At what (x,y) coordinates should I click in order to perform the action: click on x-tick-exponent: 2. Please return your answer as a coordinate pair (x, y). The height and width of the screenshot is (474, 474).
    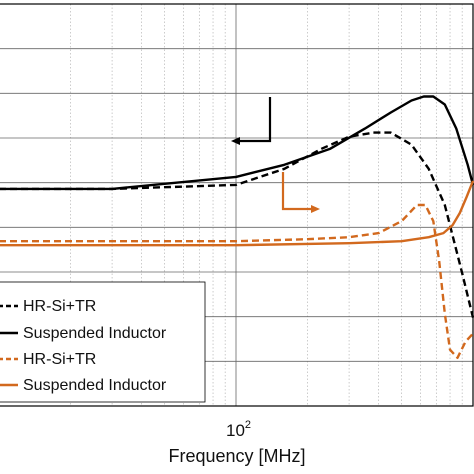
    Looking at the image, I should click on (248, 425).